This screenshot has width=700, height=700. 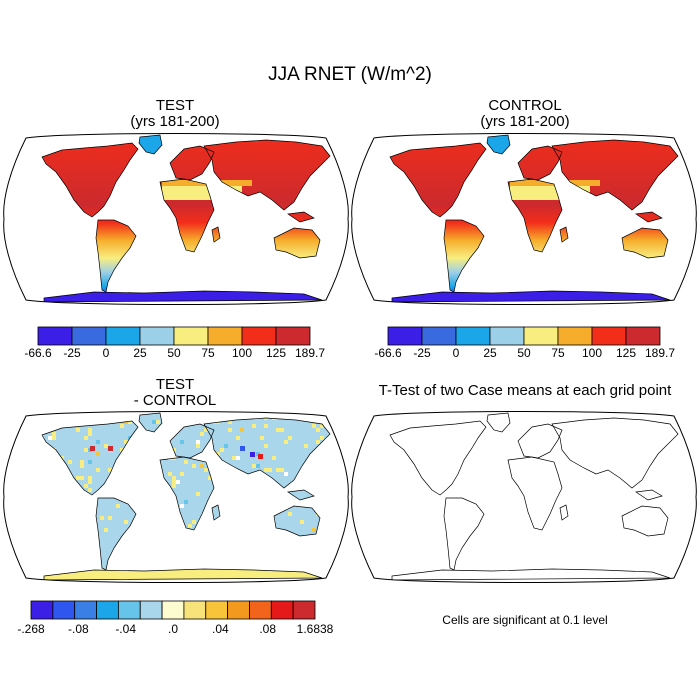 I want to click on diff-colorbar-labels: -.268 -.08 -.04 .0 .04 .08 1.6838, so click(x=175, y=629).